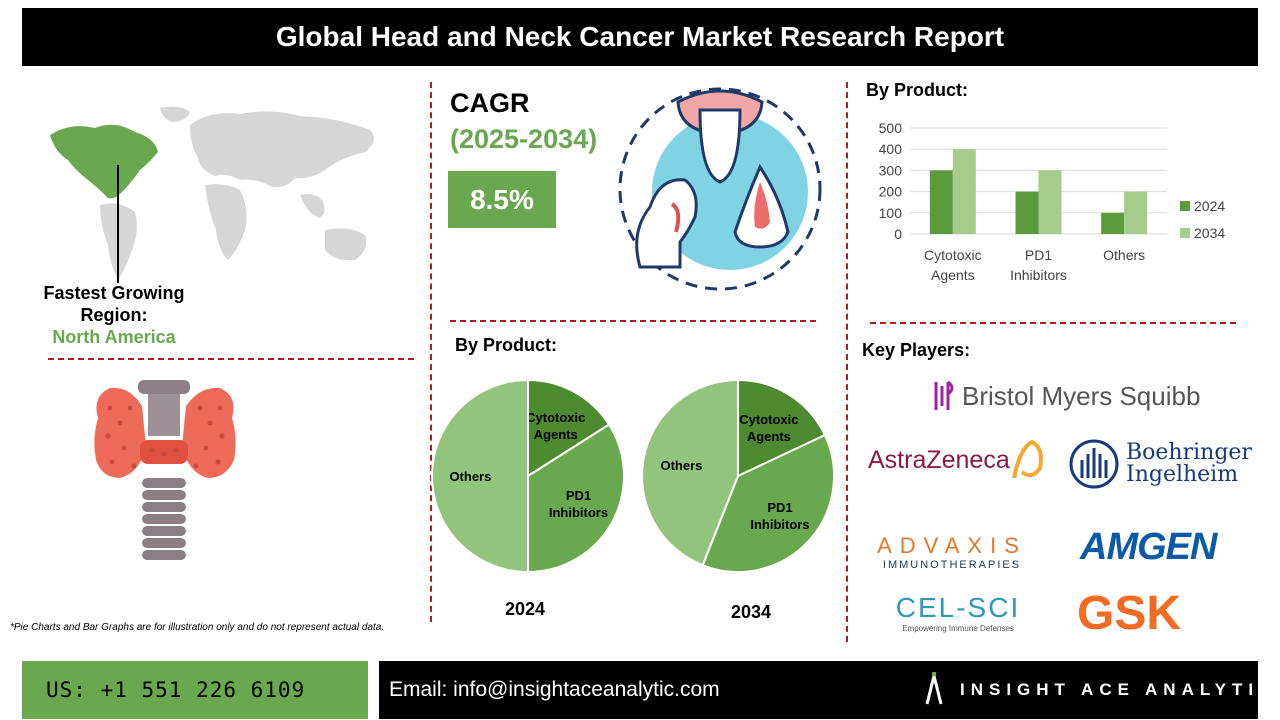  I want to click on pie-year-2034: 2034, so click(751, 612).